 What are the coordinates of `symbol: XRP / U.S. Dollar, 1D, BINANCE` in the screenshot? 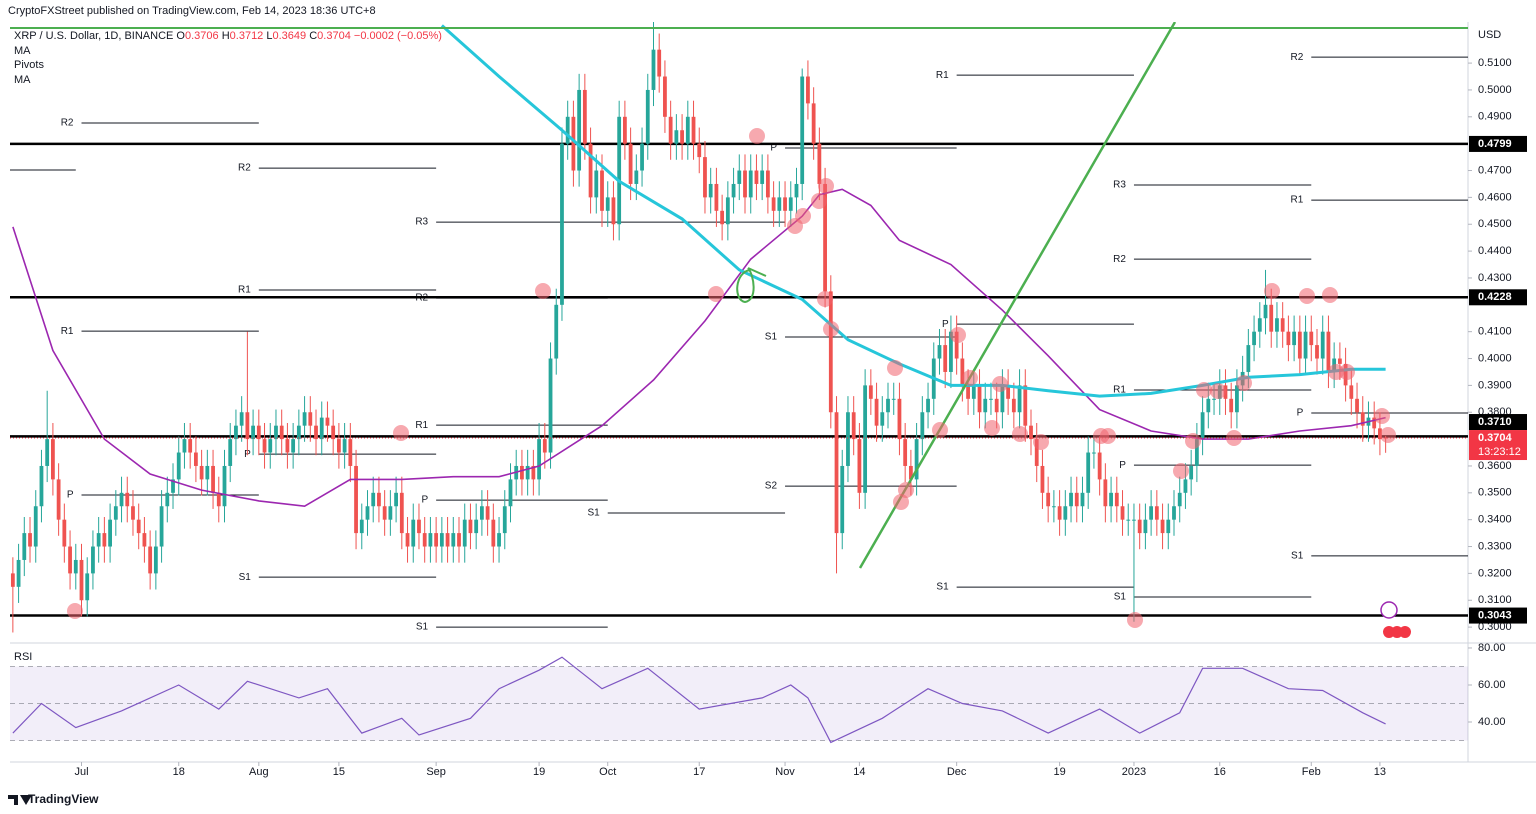 It's located at (94, 36).